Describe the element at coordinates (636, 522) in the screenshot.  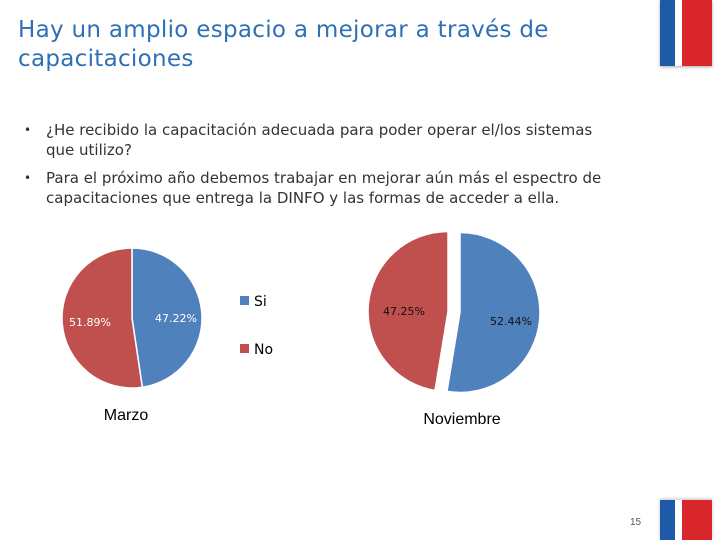
I see `page-number: 15` at that location.